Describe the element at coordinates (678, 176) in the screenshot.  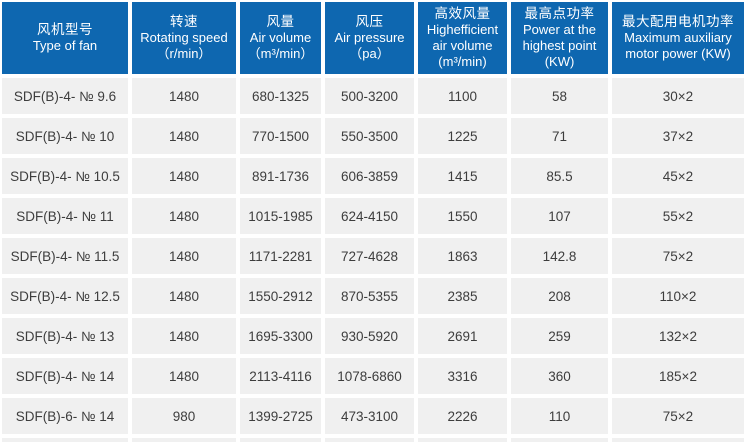
I see `cell-max-motor-power: 45×2` at that location.